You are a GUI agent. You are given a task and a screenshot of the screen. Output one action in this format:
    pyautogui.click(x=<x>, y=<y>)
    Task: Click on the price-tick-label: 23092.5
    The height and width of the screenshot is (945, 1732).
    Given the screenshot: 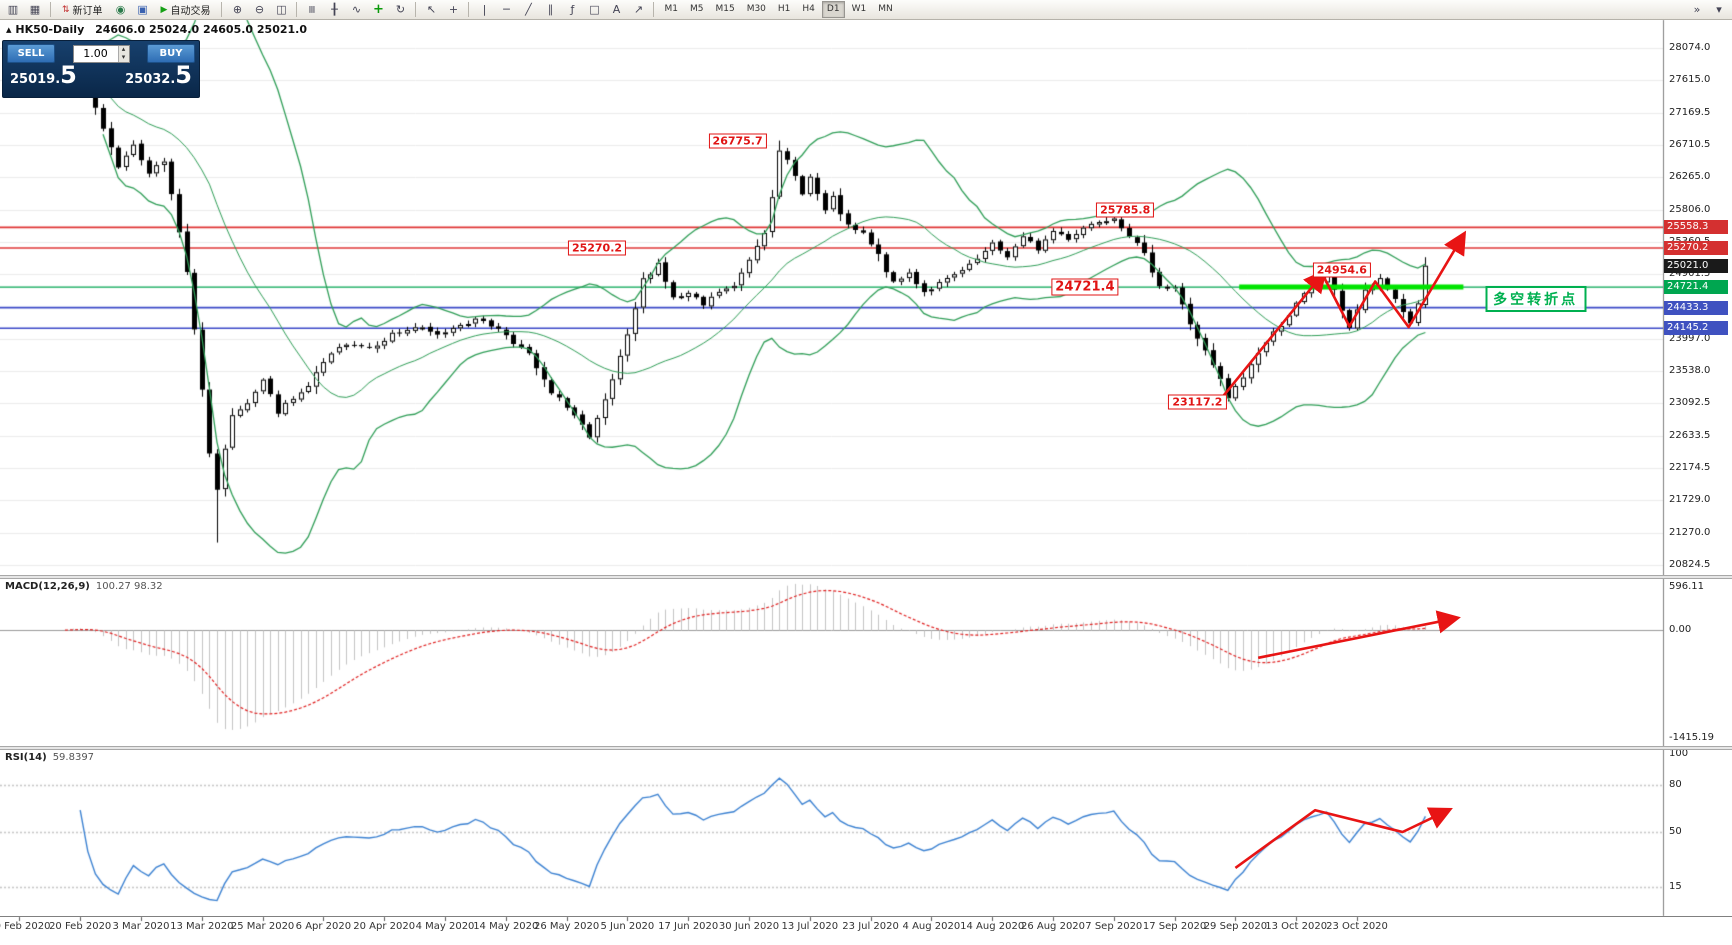 What is the action you would take?
    pyautogui.click(x=1690, y=403)
    